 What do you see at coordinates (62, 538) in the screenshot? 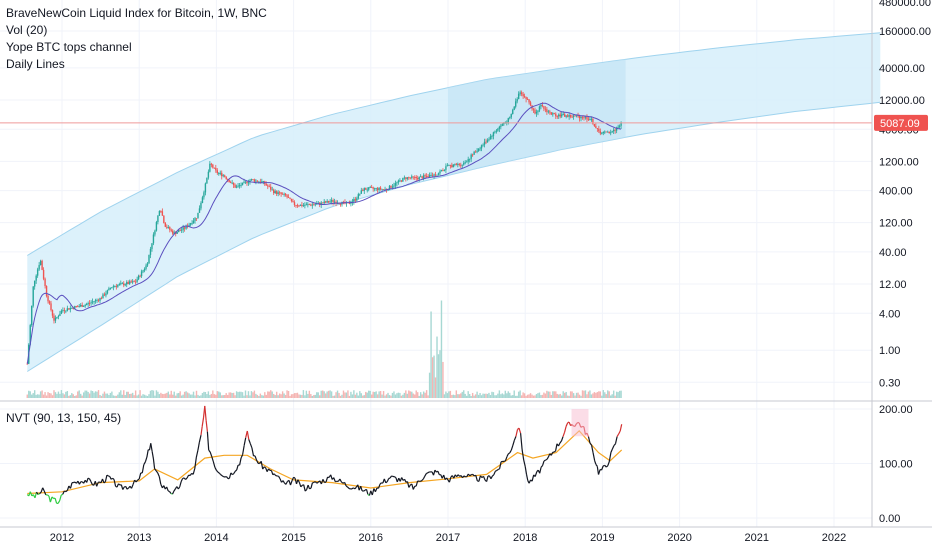
I see `x-tick-label: 2012` at bounding box center [62, 538].